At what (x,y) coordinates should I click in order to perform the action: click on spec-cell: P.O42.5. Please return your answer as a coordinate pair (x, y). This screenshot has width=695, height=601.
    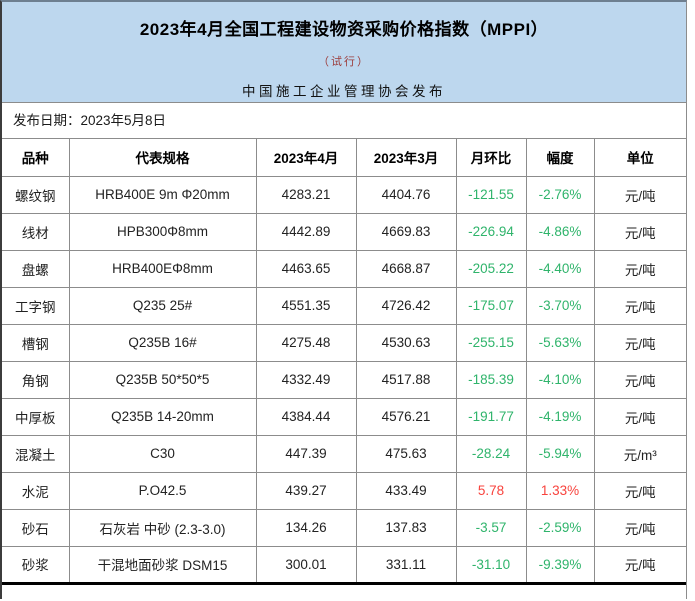
    Looking at the image, I should click on (162, 491).